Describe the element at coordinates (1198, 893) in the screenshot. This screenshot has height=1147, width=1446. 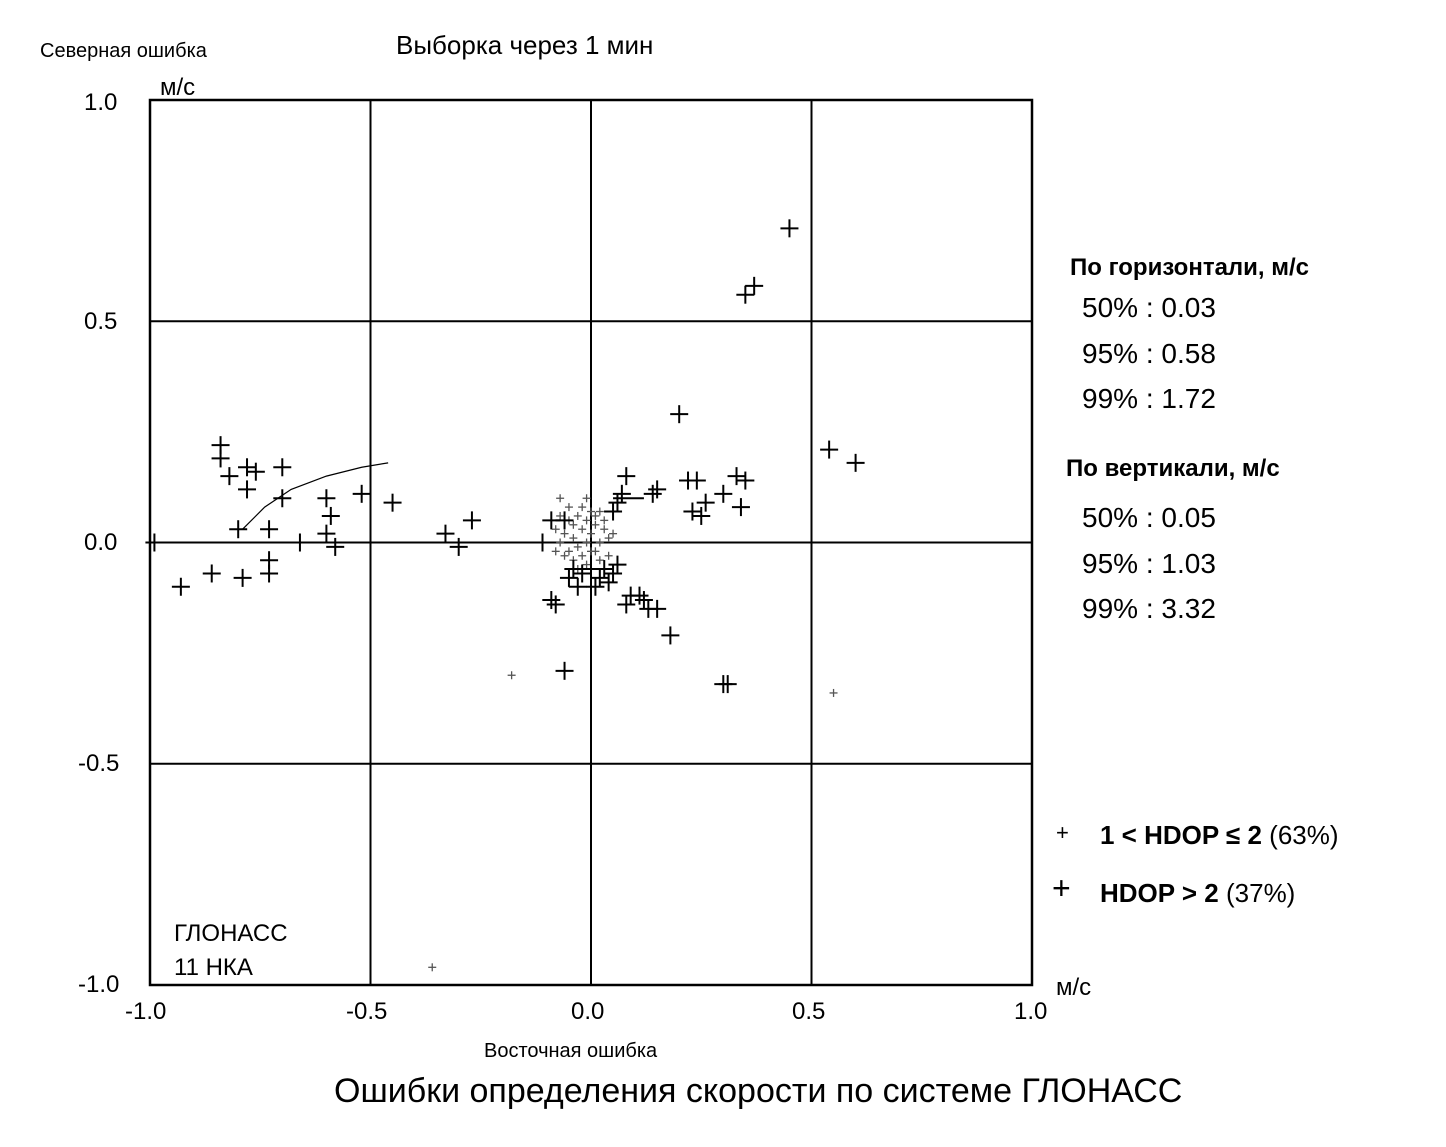
I see `legend-label-hdop-gt-2: HDOP > 2 (37%)` at that location.